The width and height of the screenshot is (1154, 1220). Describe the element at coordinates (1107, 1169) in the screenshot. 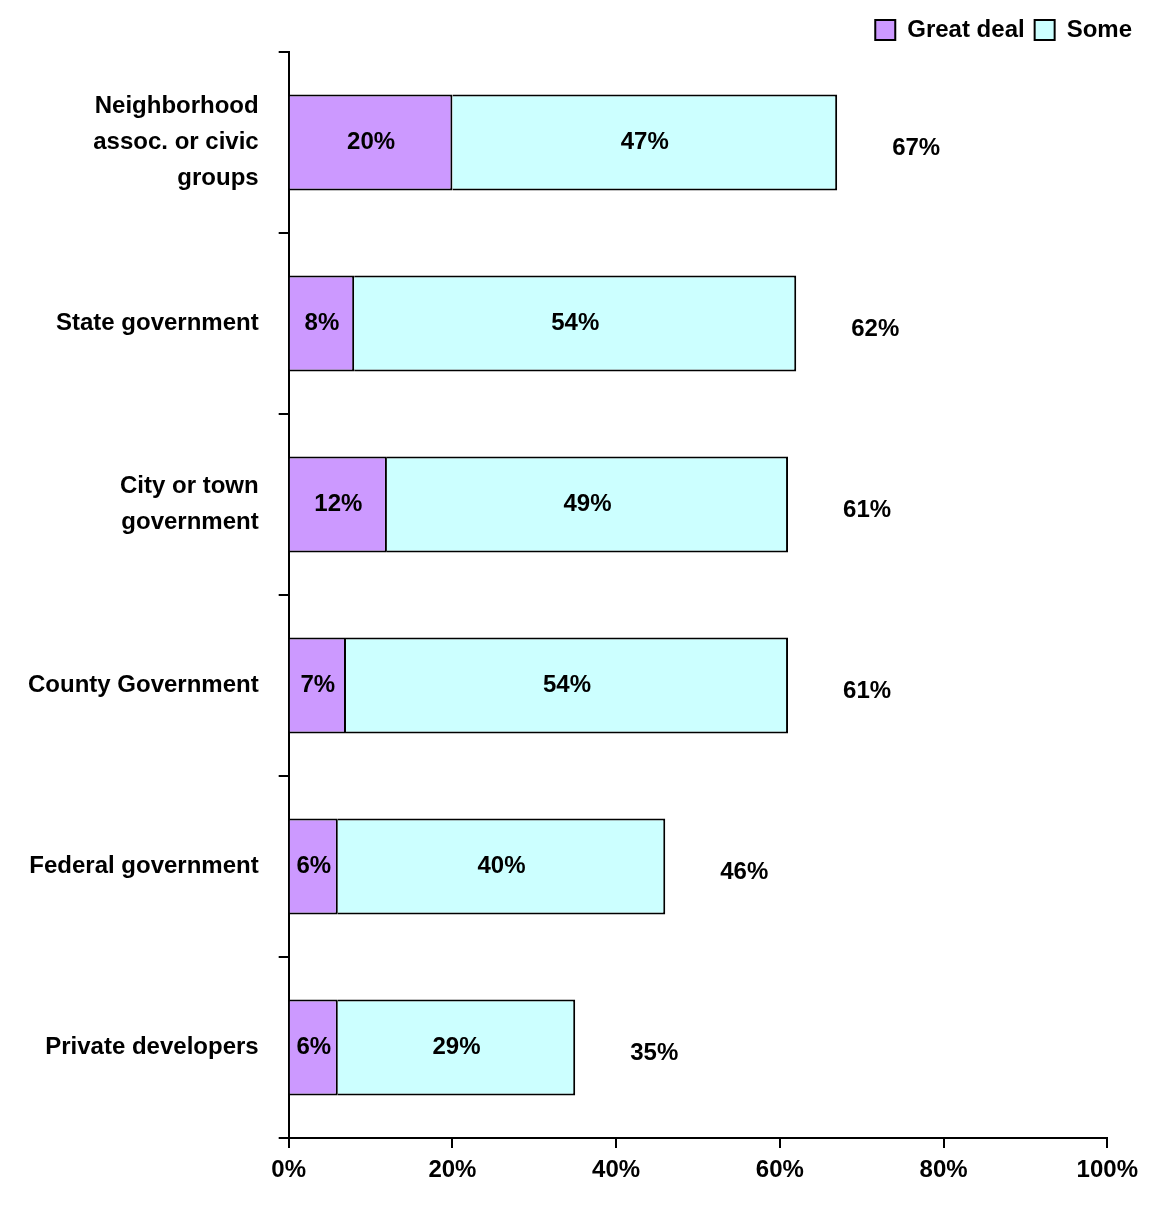

I see `x-tick-label: 100%` at that location.